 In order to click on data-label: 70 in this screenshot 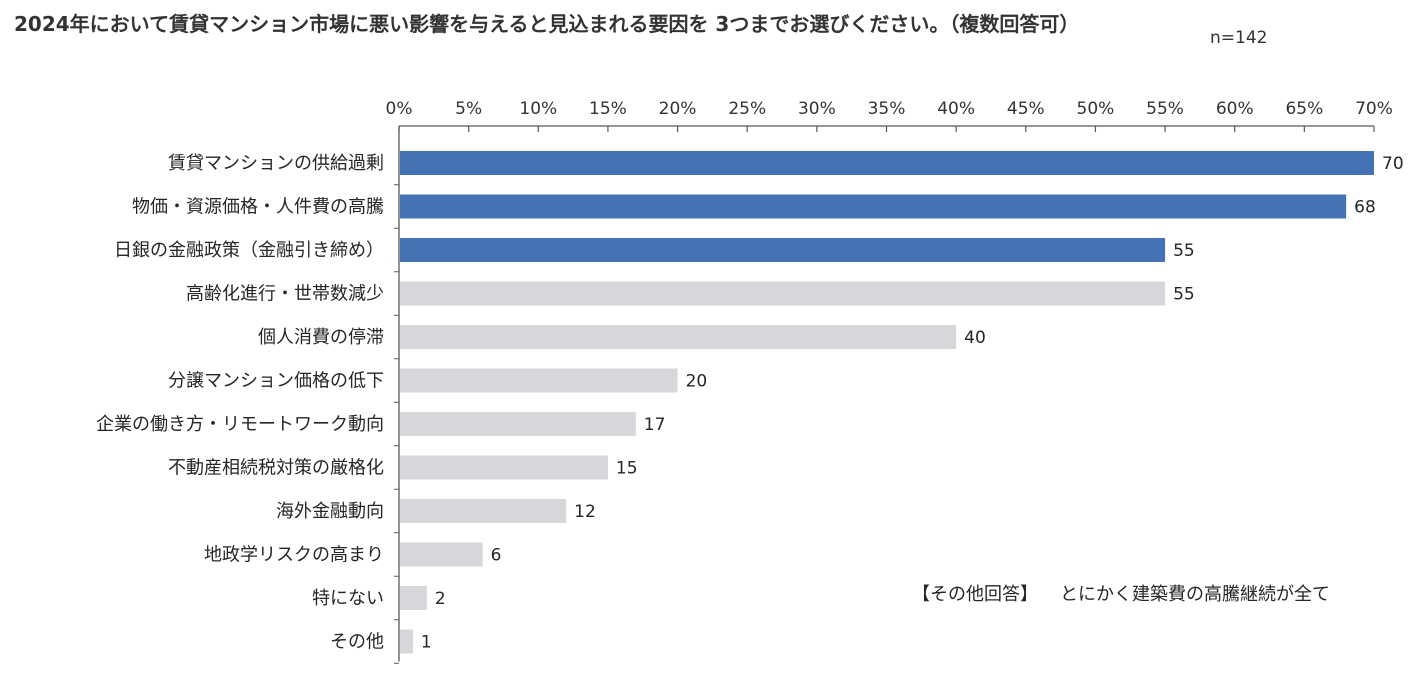, I will do `click(1393, 164)`.